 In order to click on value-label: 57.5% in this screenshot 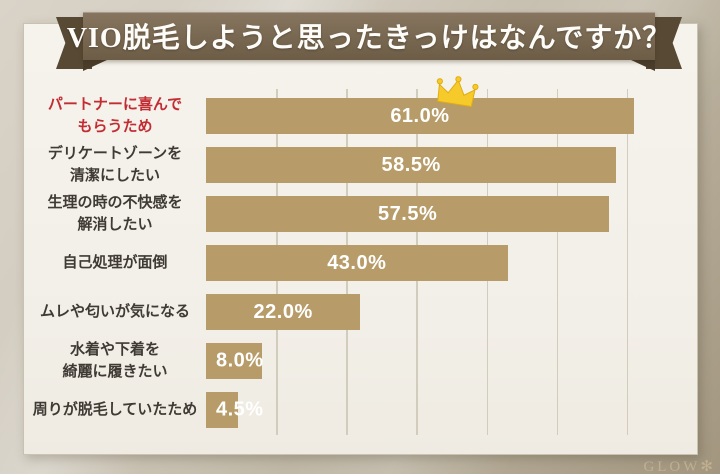, I will do `click(408, 213)`.